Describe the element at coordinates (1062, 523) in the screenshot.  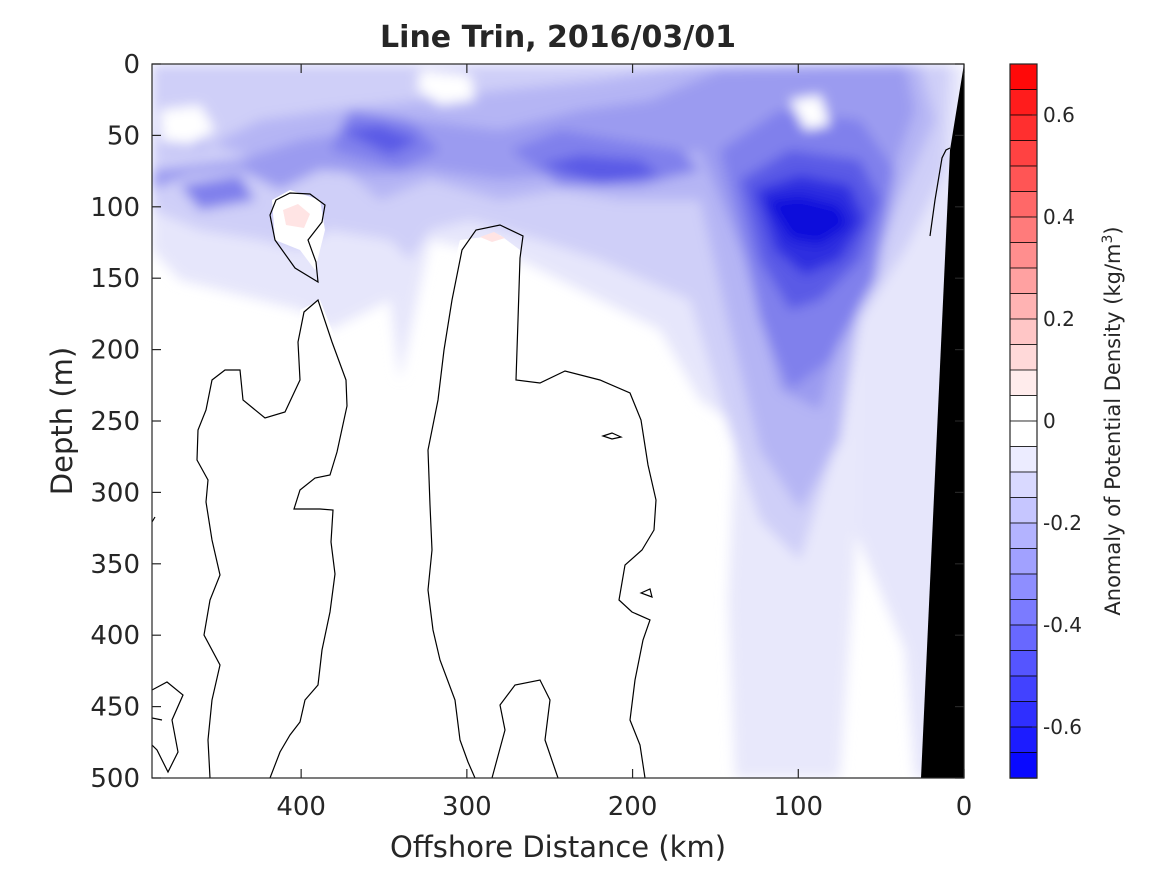
I see `colorbar-tick-label: -0.2` at that location.